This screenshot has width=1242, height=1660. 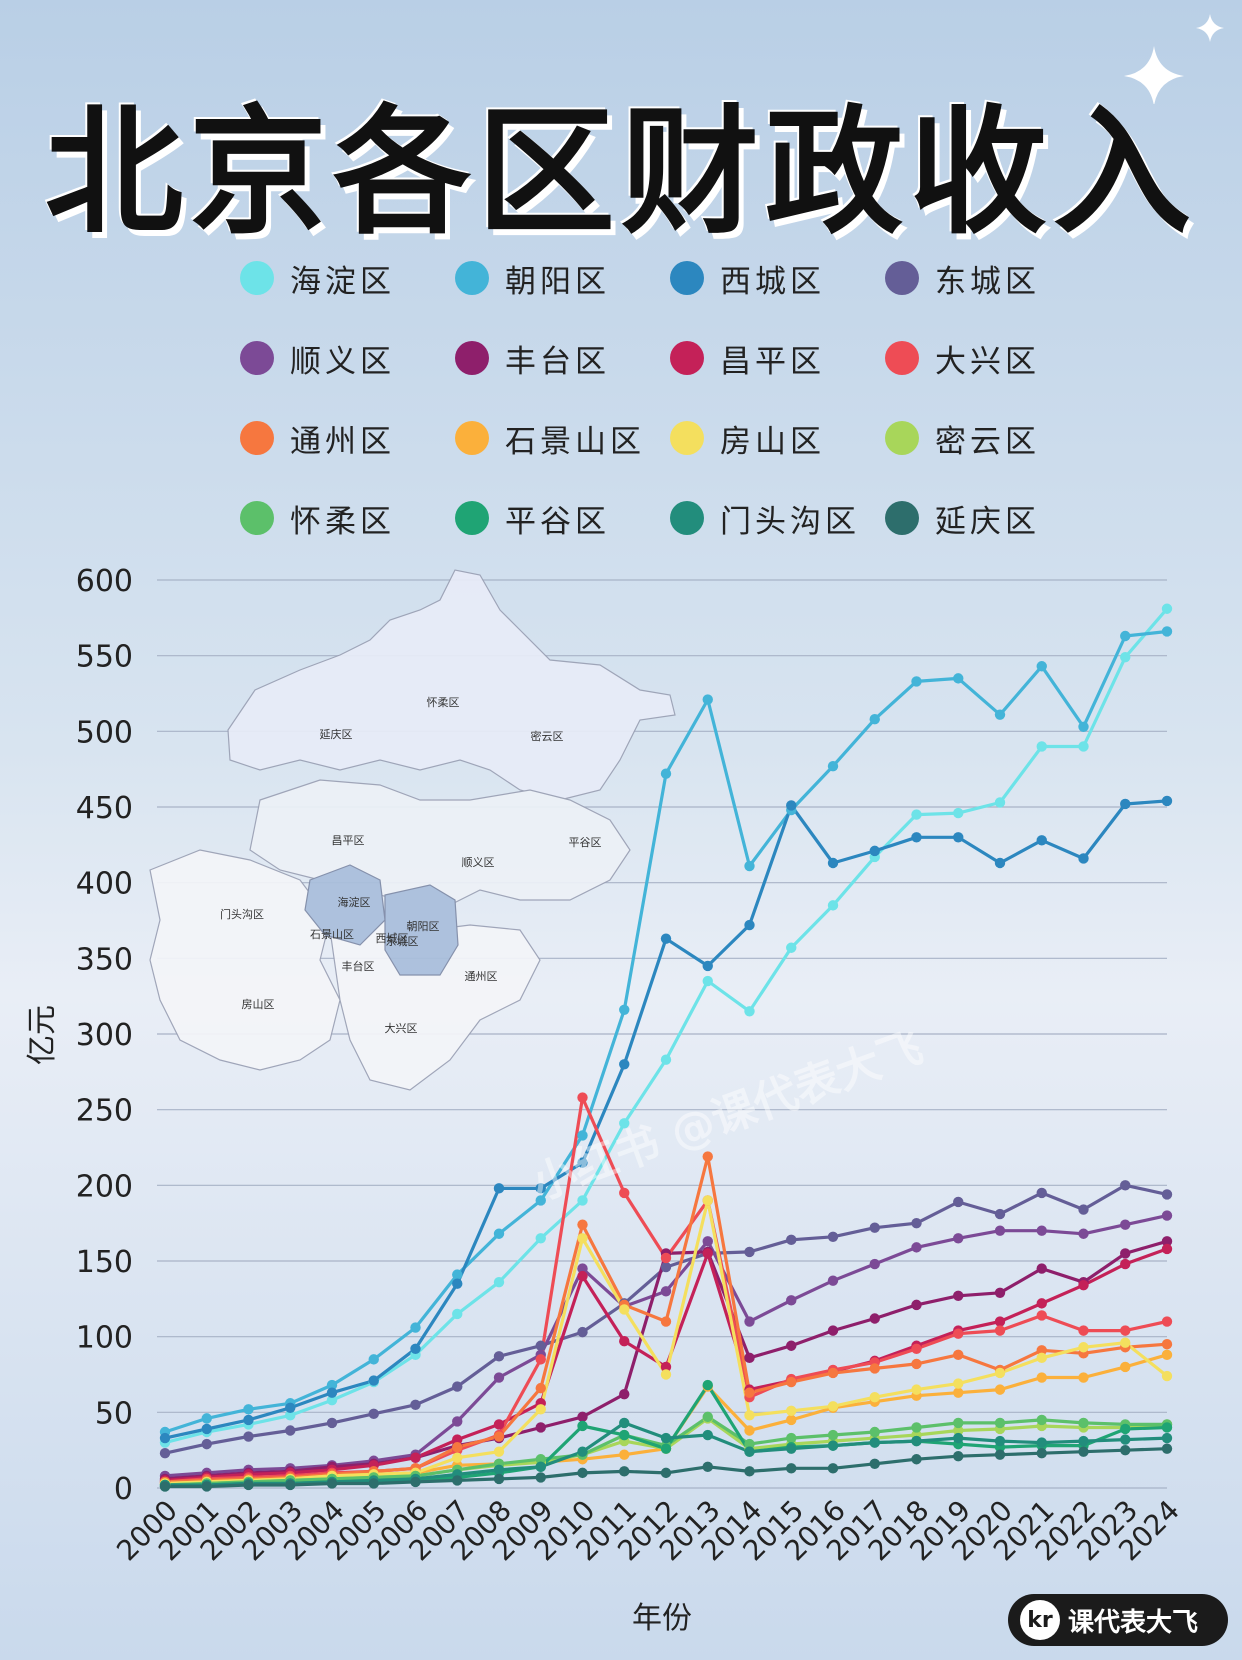 I want to click on y-tick-label: 350, so click(x=104, y=959).